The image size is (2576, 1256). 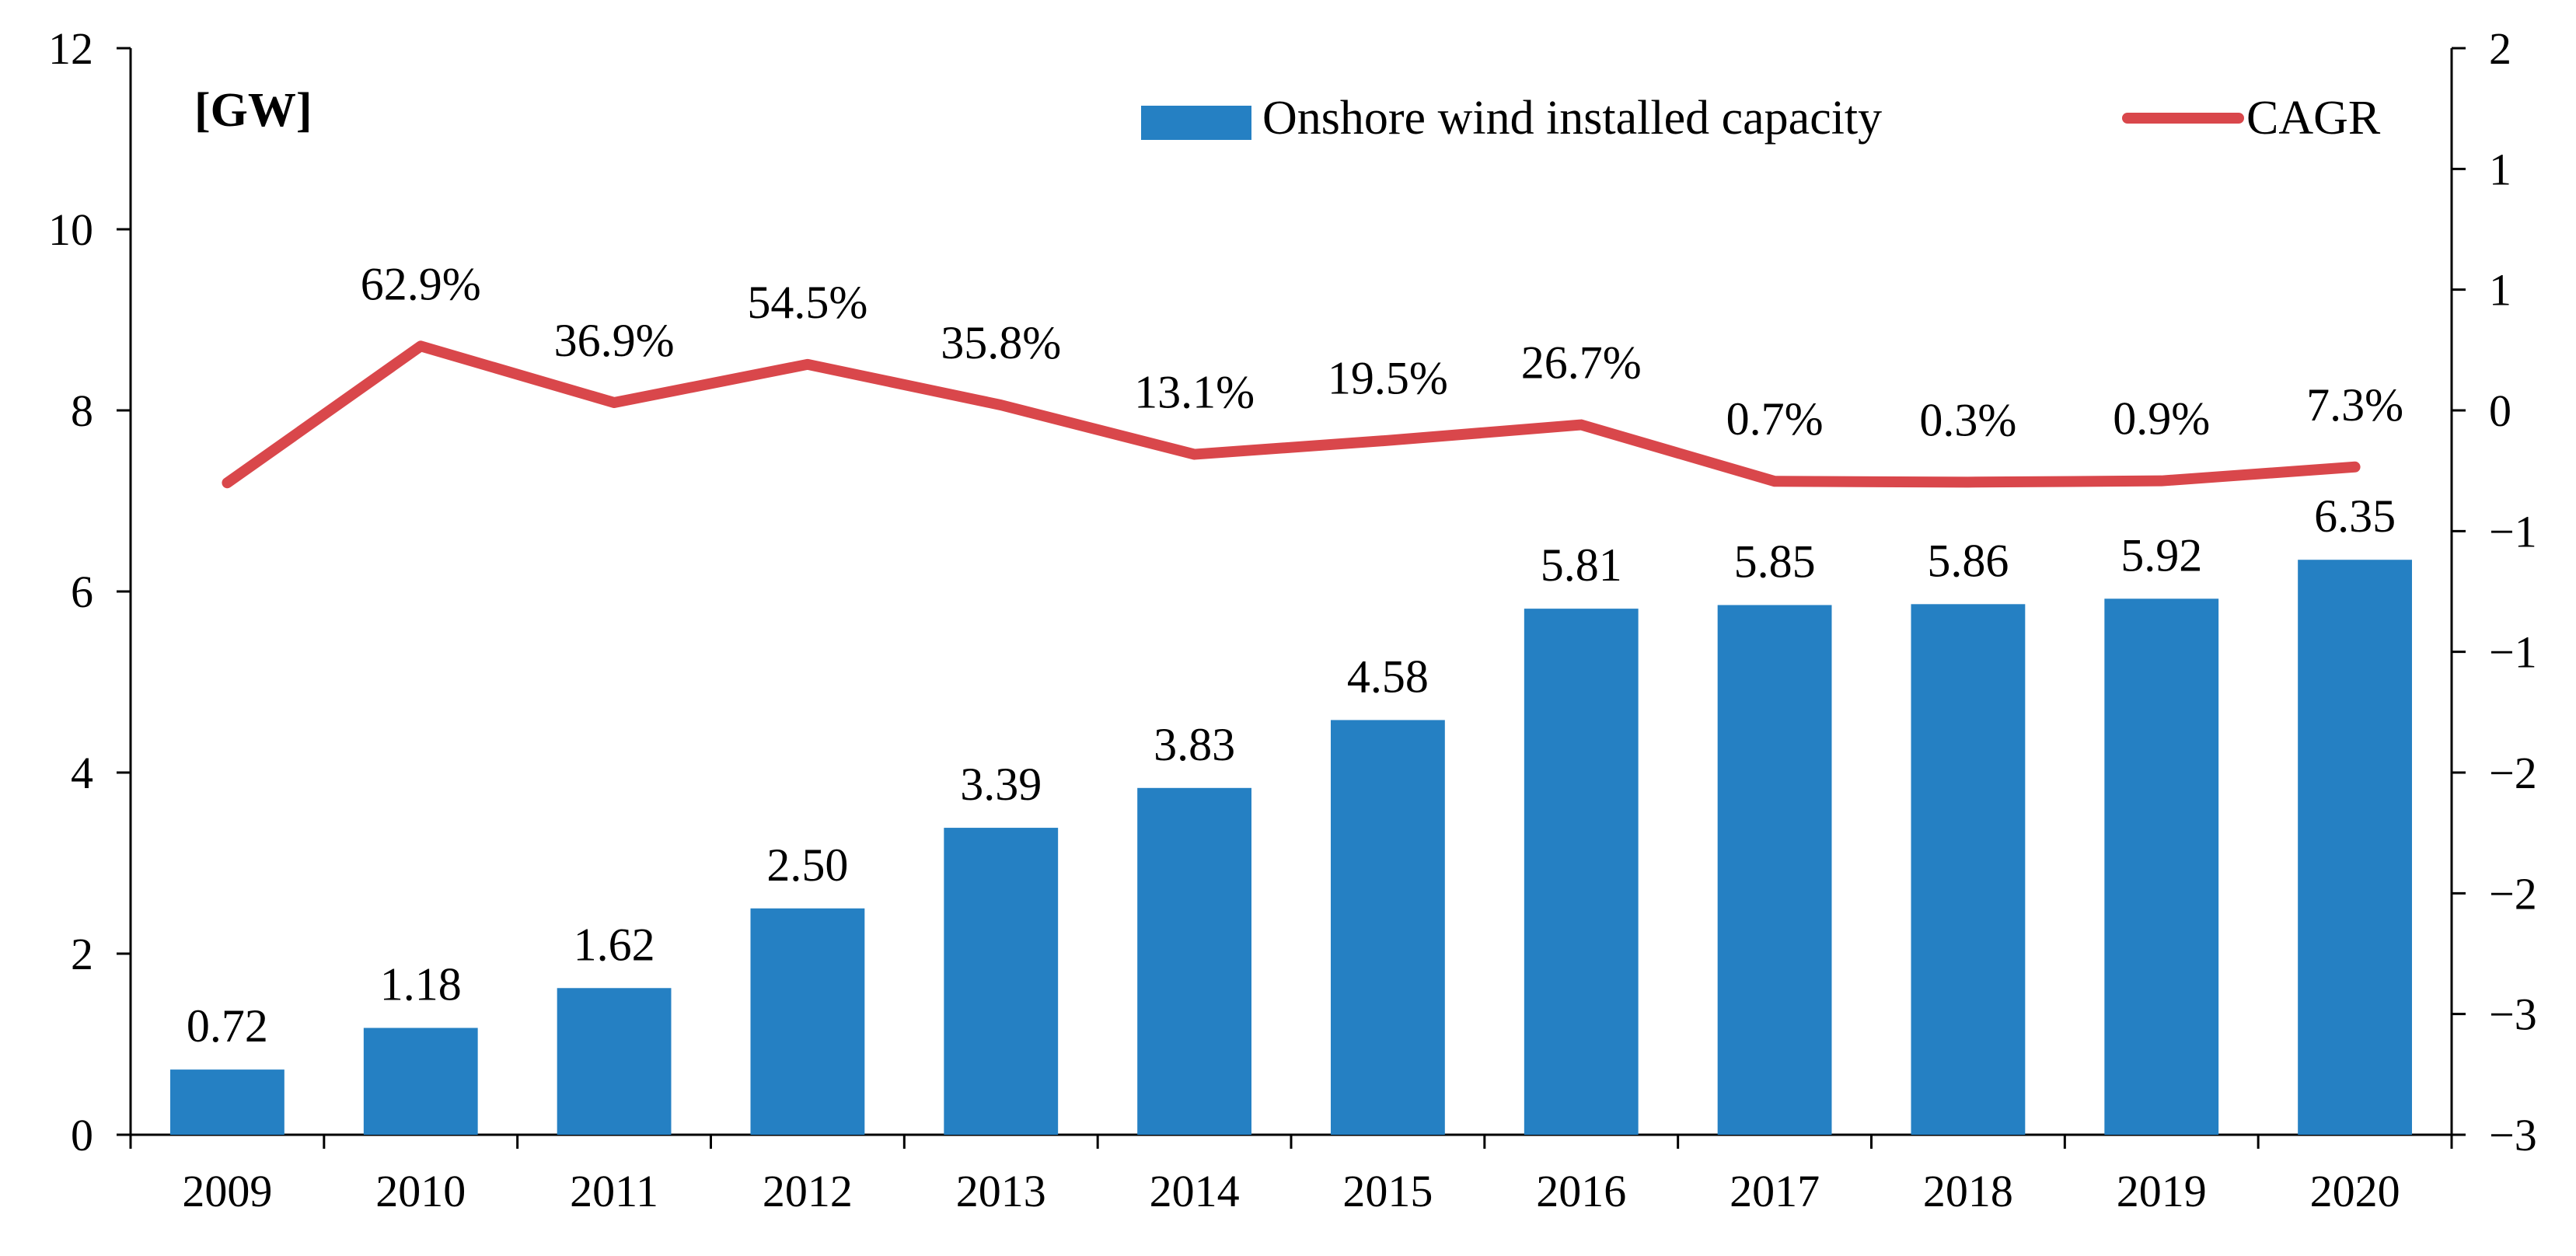 I want to click on bar-value-label: 5.81, so click(x=1582, y=565).